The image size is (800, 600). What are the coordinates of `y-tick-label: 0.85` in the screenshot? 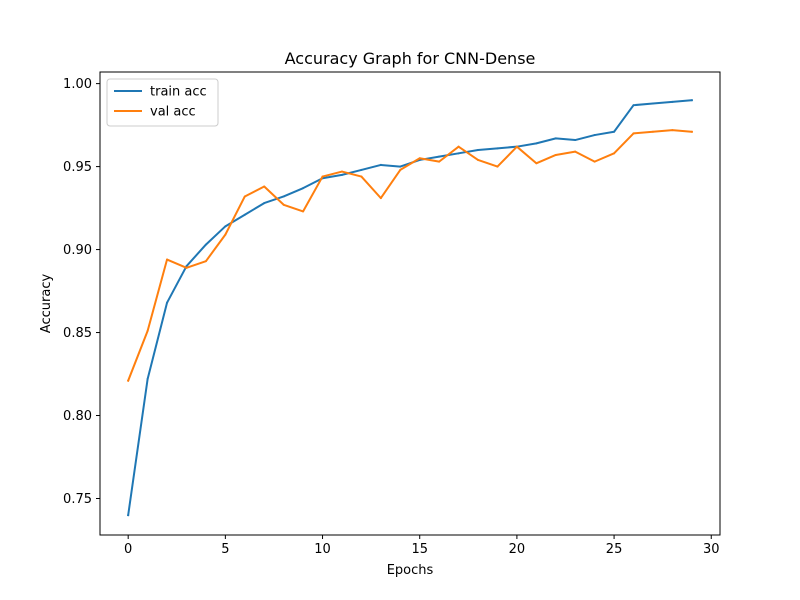 It's located at (77, 333).